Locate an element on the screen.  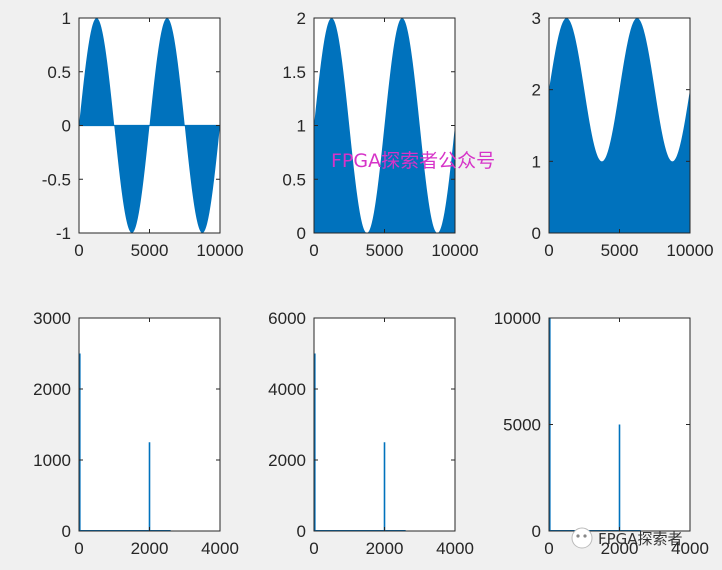
y-tick-label: 5000 is located at coordinates (522, 425).